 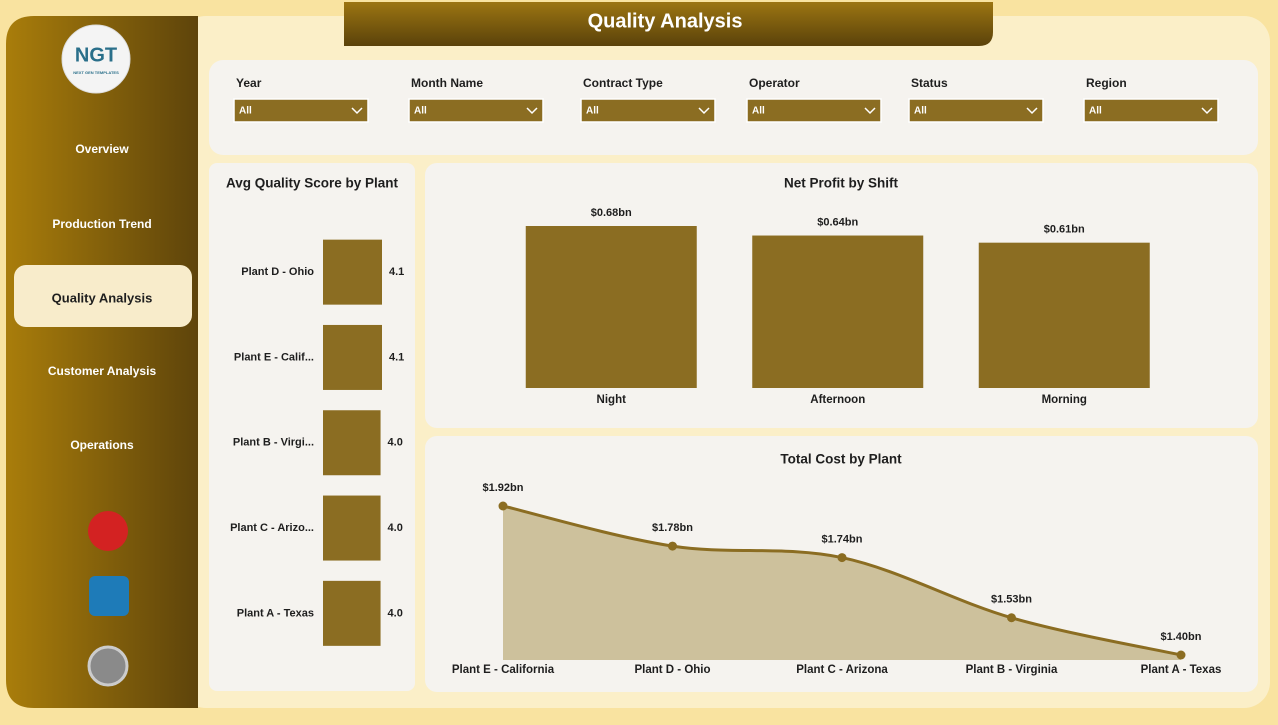 What do you see at coordinates (1064, 230) in the screenshot?
I see `value-label: $0.61bn` at bounding box center [1064, 230].